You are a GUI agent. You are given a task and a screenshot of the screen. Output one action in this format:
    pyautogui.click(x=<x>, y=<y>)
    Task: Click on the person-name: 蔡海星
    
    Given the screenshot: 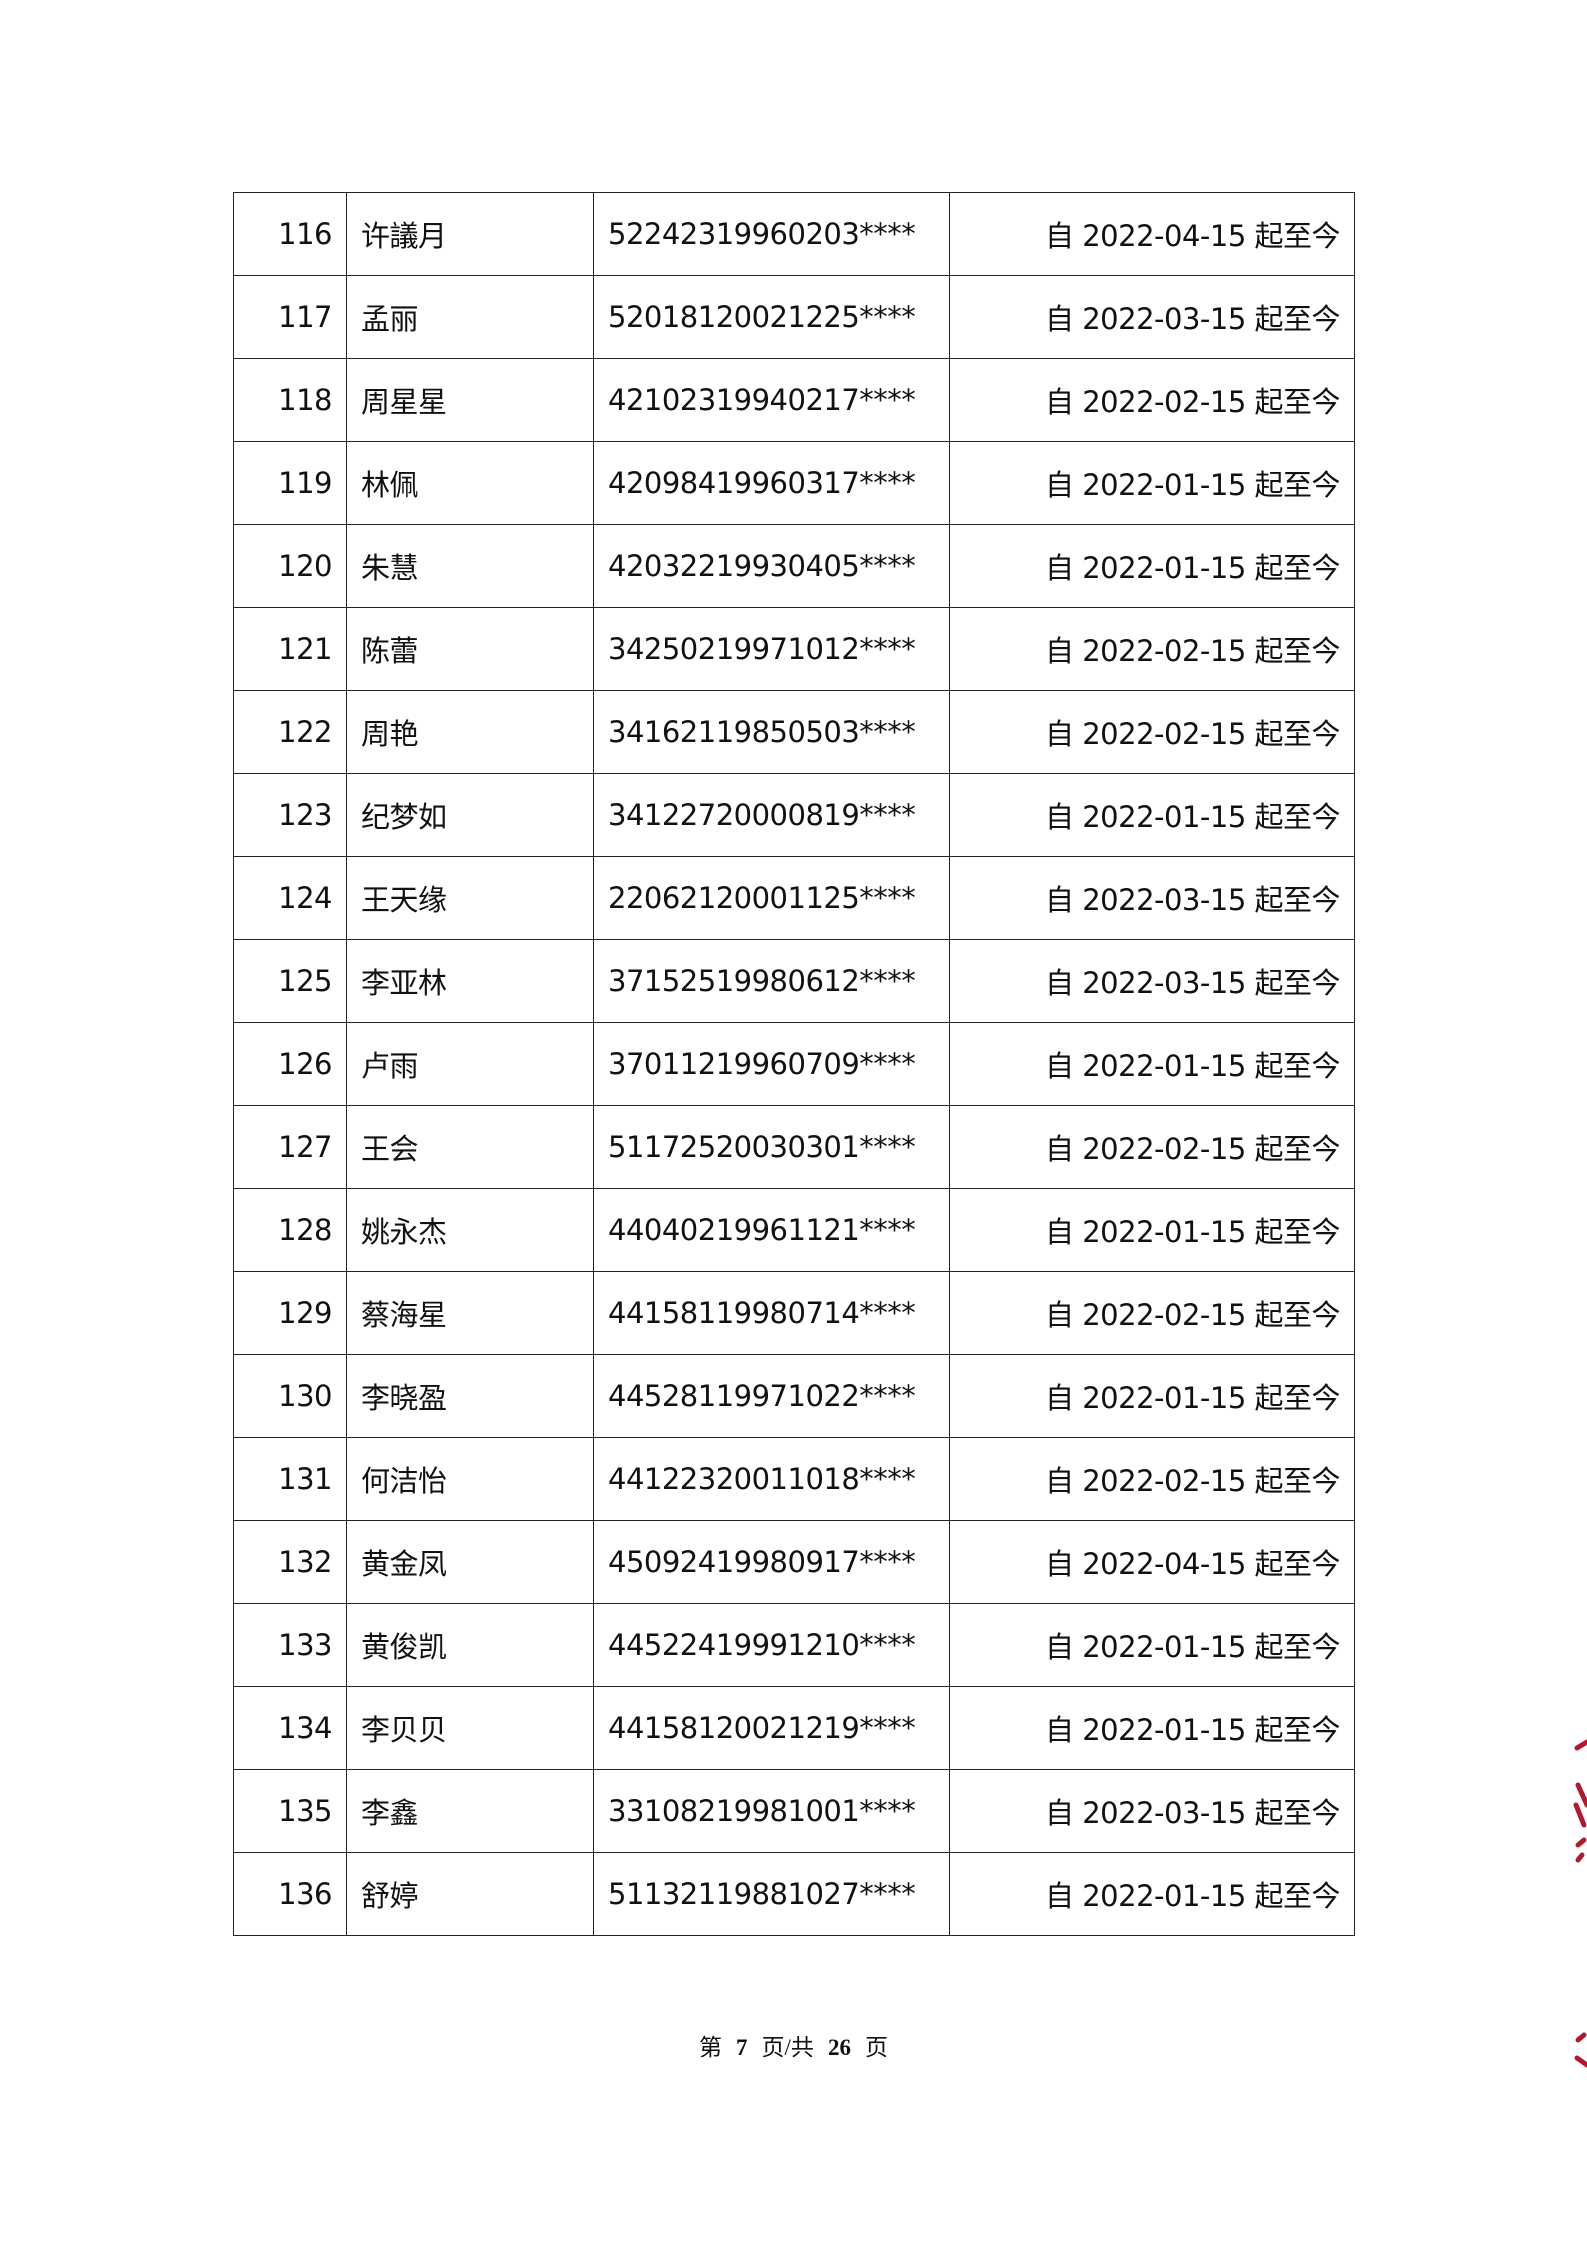 What is the action you would take?
    pyautogui.click(x=470, y=1313)
    